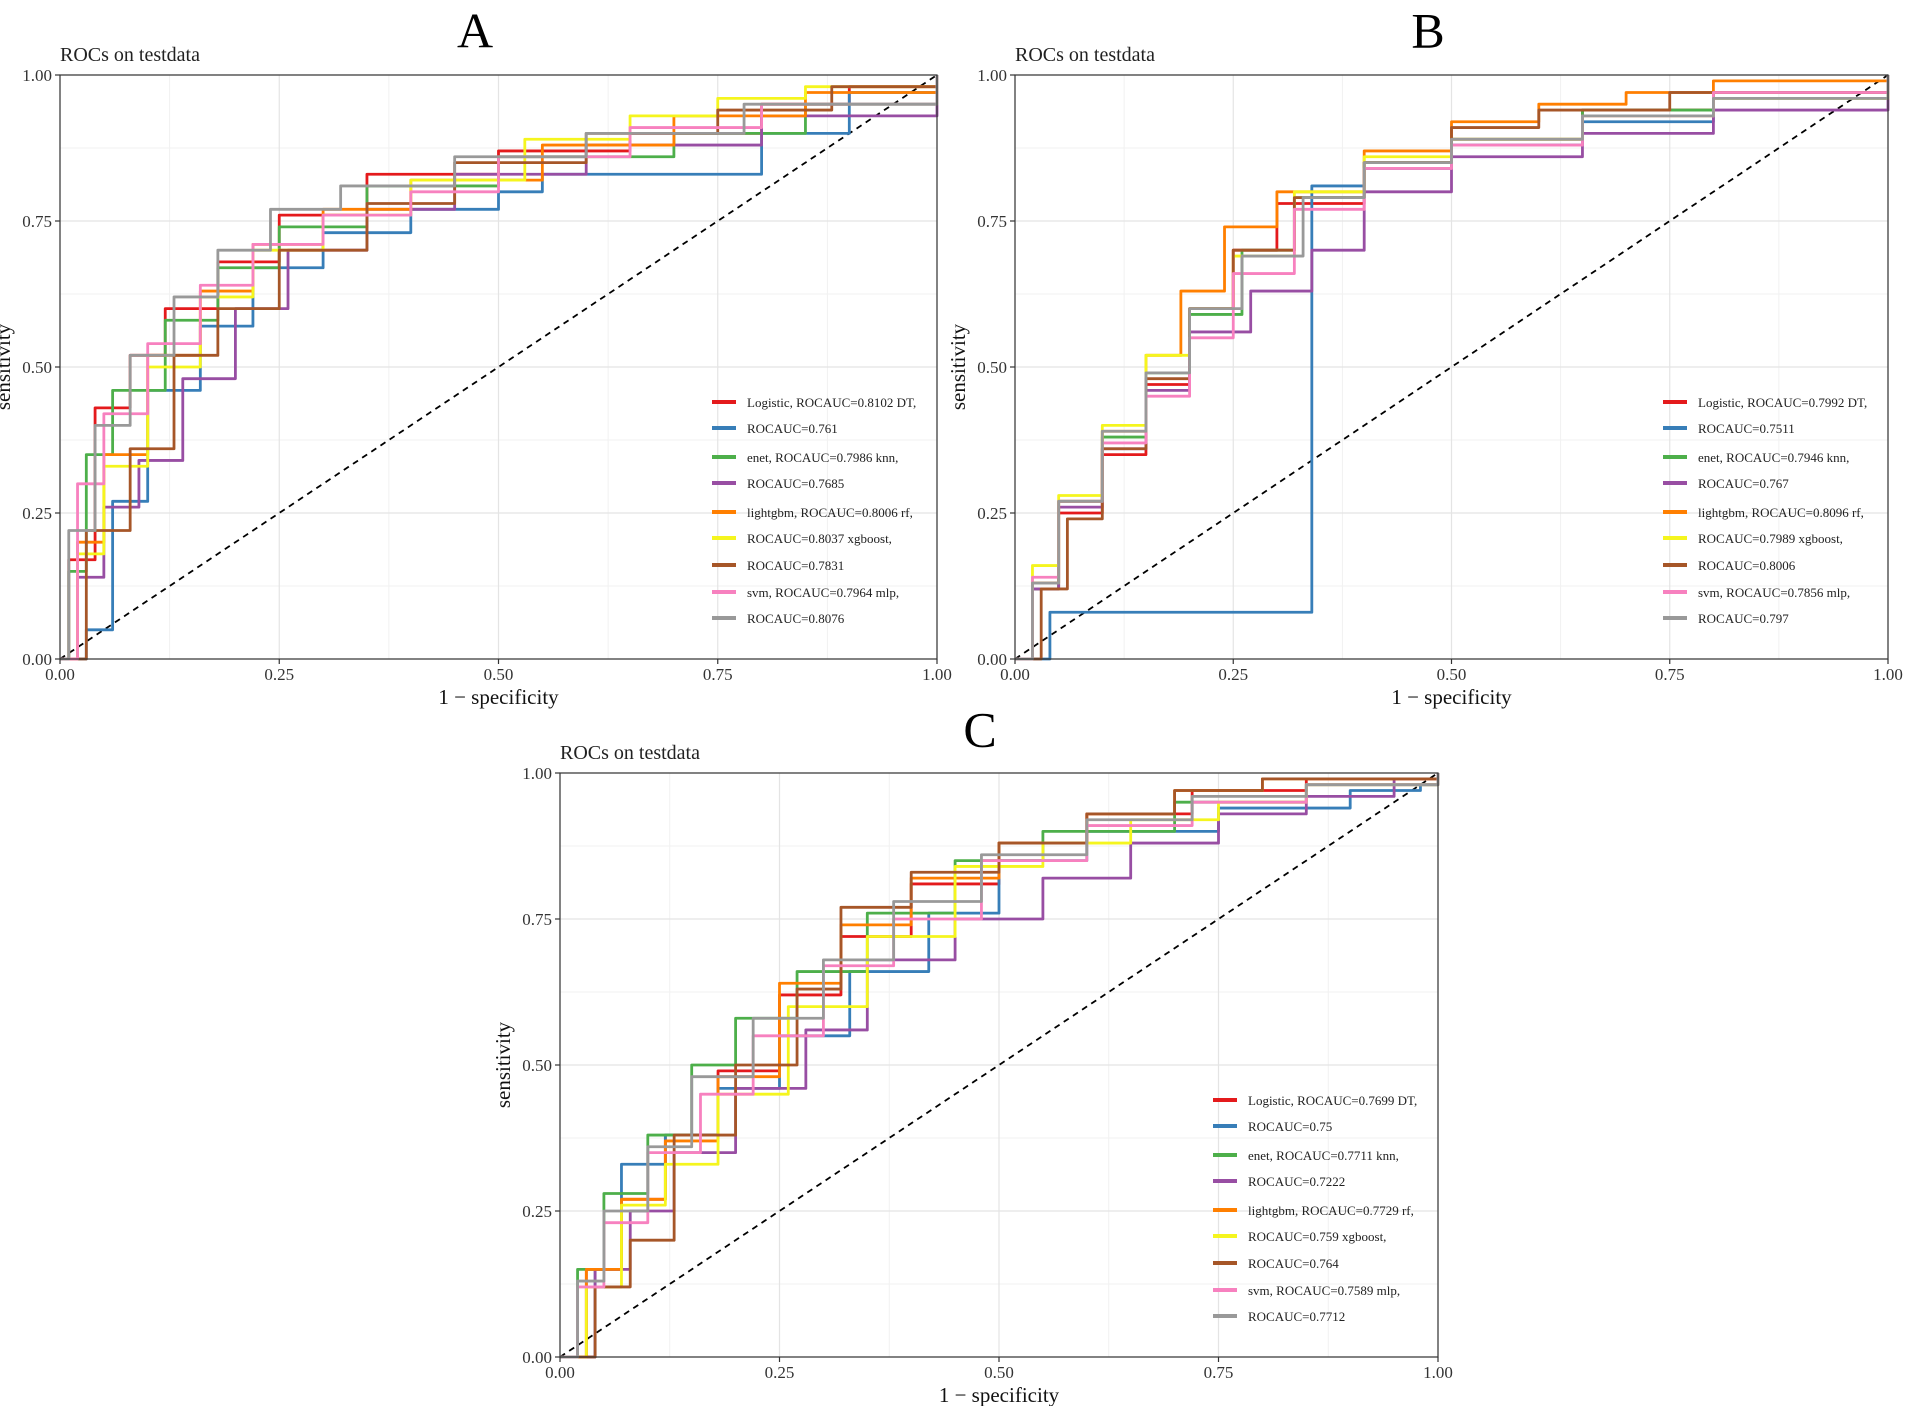 This screenshot has width=1905, height=1406. I want to click on legend-label: ROCAUC=0.7685, so click(795, 483).